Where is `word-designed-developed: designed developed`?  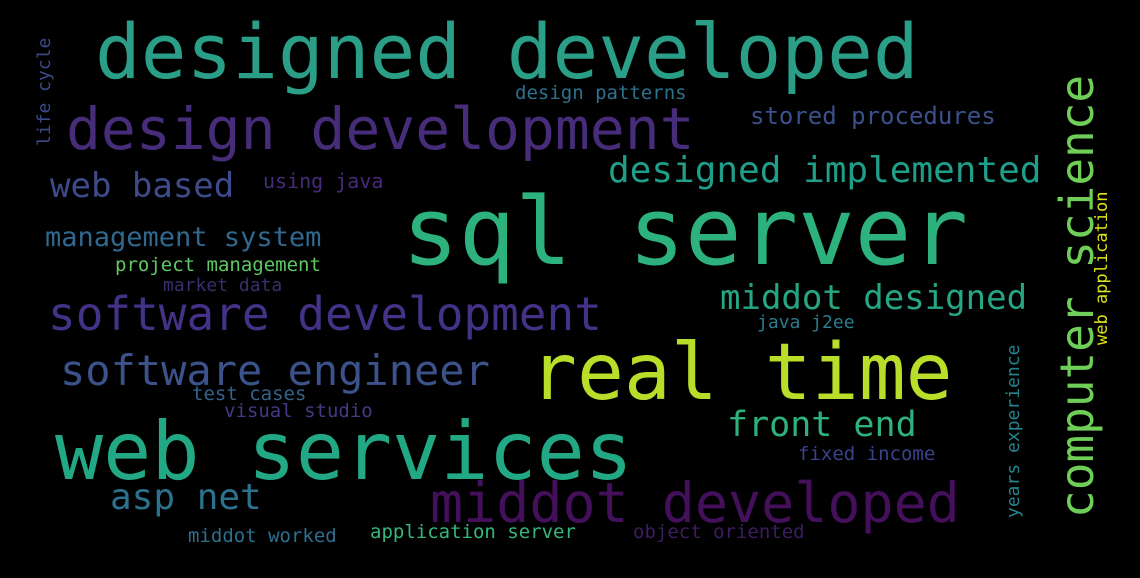 word-designed-developed: designed developed is located at coordinates (507, 51).